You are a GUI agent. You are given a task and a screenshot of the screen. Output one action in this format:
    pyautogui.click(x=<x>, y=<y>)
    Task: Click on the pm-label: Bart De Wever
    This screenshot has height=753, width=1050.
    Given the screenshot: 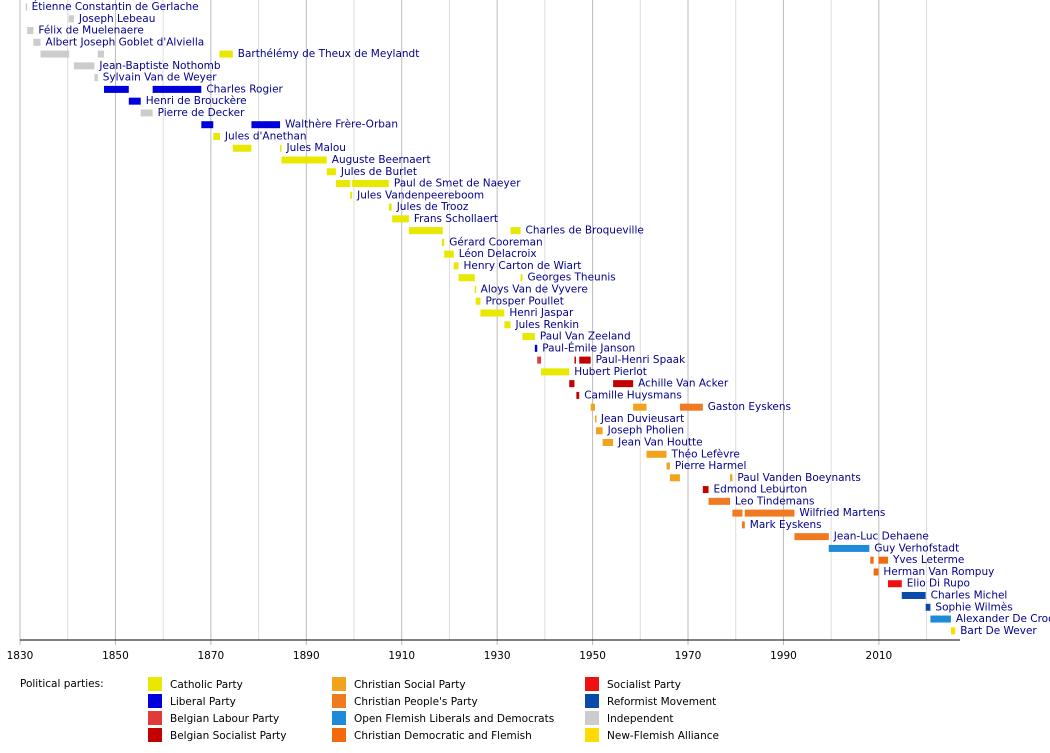 What is the action you would take?
    pyautogui.click(x=998, y=631)
    